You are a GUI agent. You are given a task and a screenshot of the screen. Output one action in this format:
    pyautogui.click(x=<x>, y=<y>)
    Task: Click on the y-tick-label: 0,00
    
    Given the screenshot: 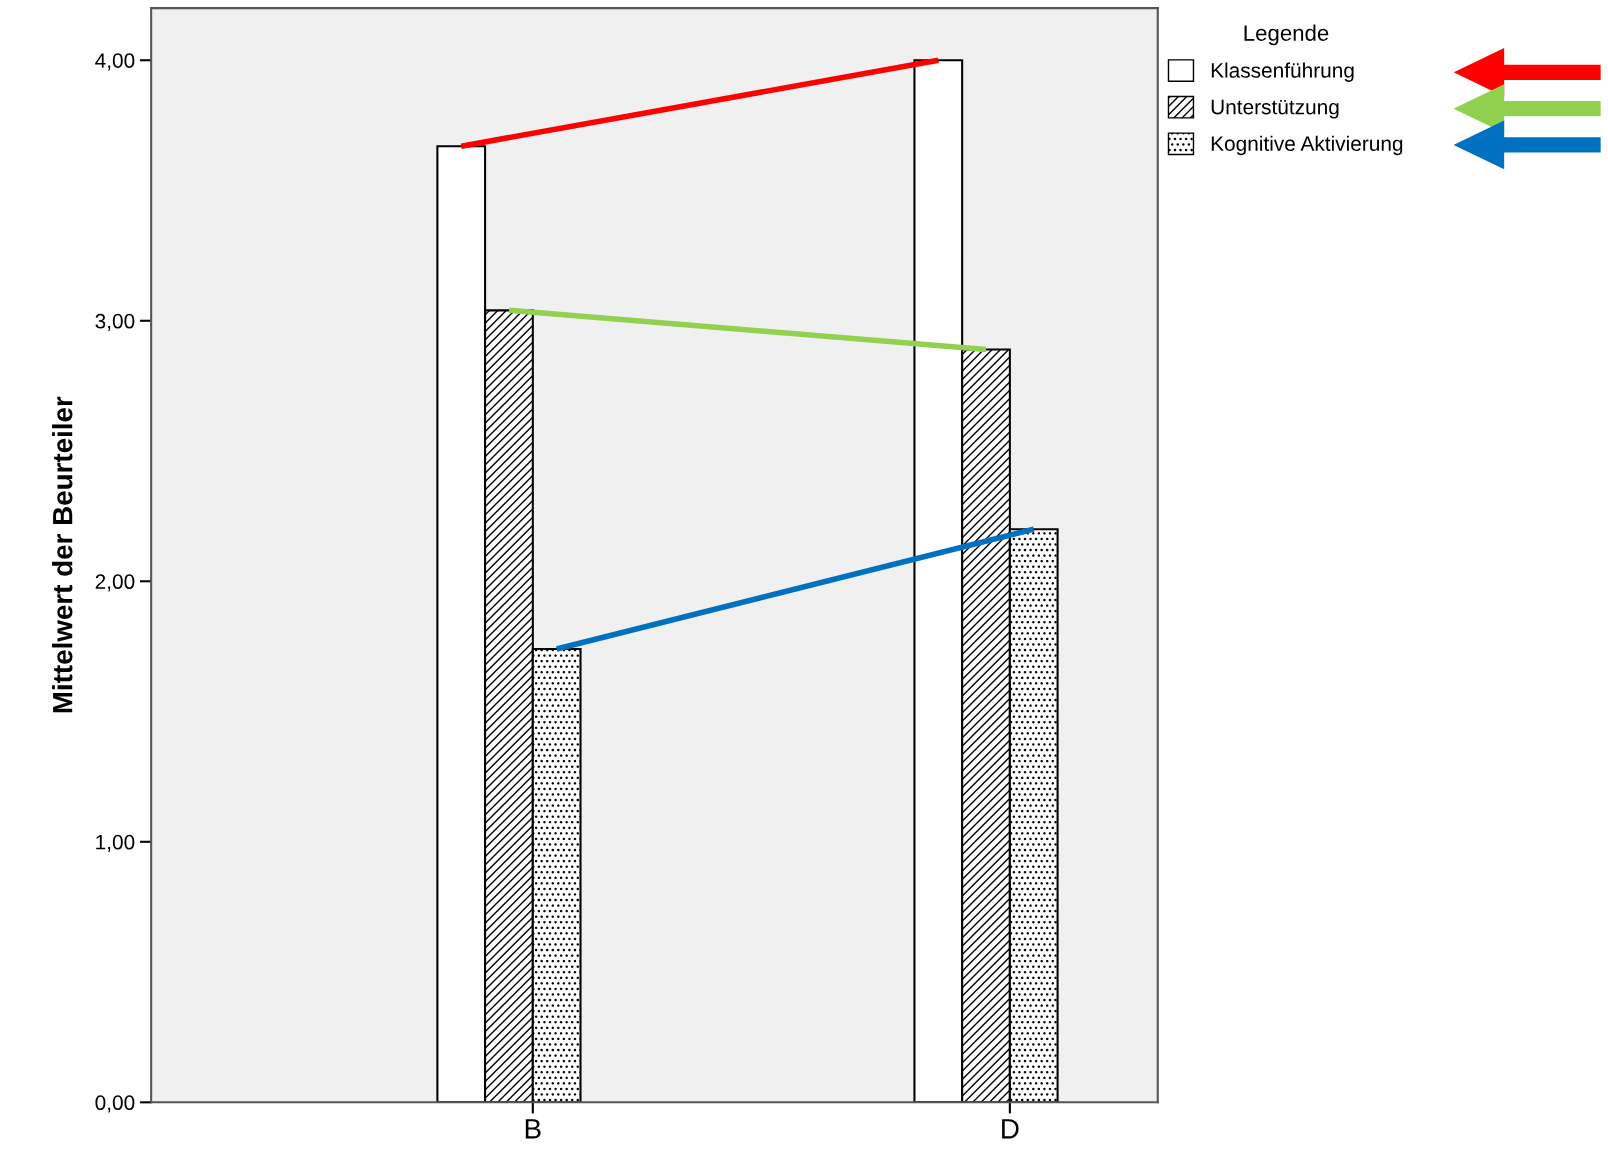 What is the action you would take?
    pyautogui.click(x=115, y=1104)
    